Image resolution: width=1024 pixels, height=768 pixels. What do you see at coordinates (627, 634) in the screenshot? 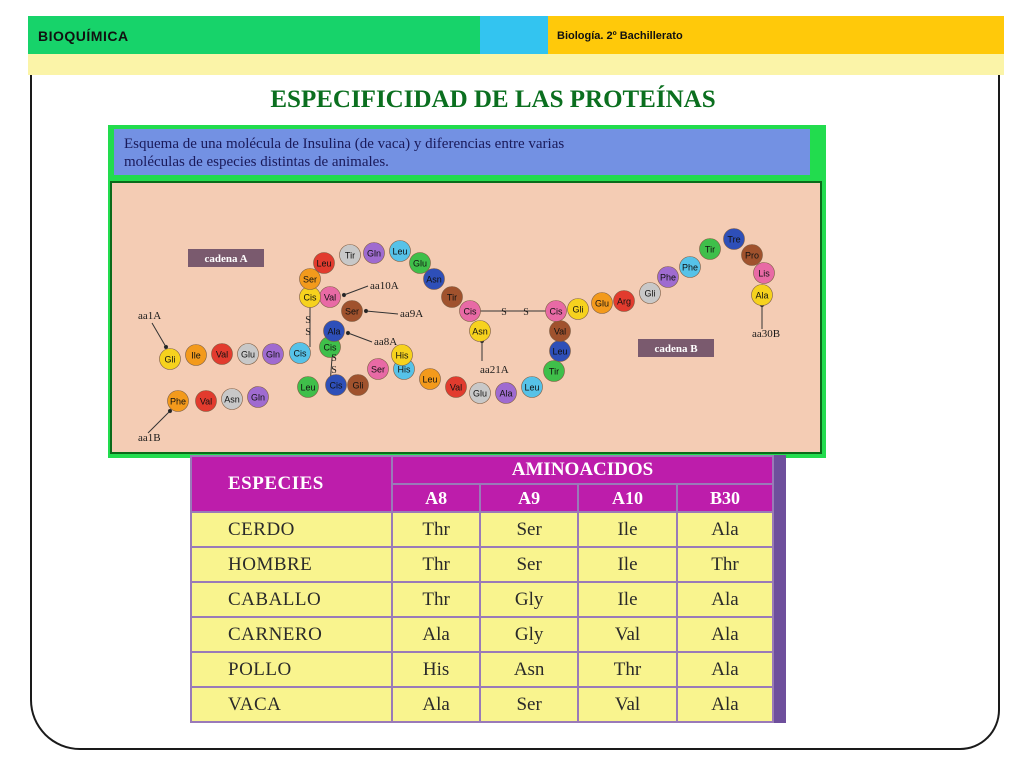
I see `table-cell: Val` at bounding box center [627, 634].